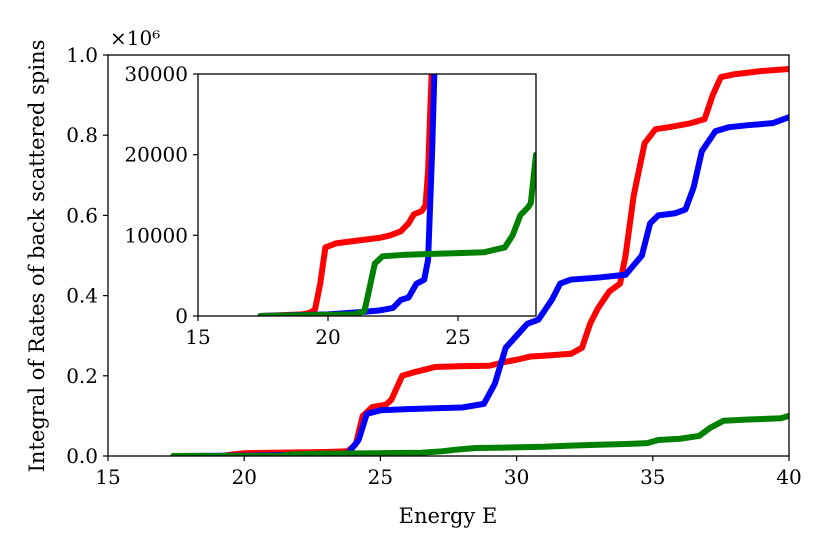 This screenshot has width=830, height=554. What do you see at coordinates (346, 195) in the screenshot?
I see `inset-series-red-line` at bounding box center [346, 195].